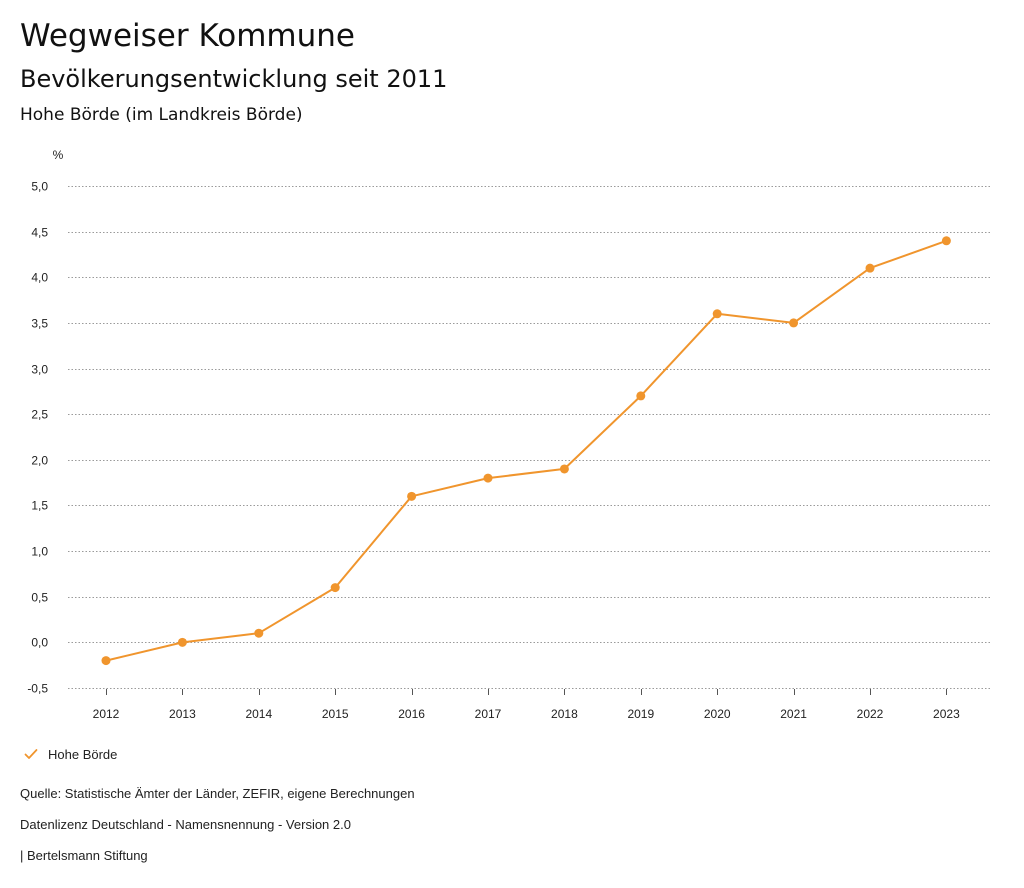 Image resolution: width=1024 pixels, height=888 pixels. What do you see at coordinates (58, 155) in the screenshot?
I see `y-axis-unit: %` at bounding box center [58, 155].